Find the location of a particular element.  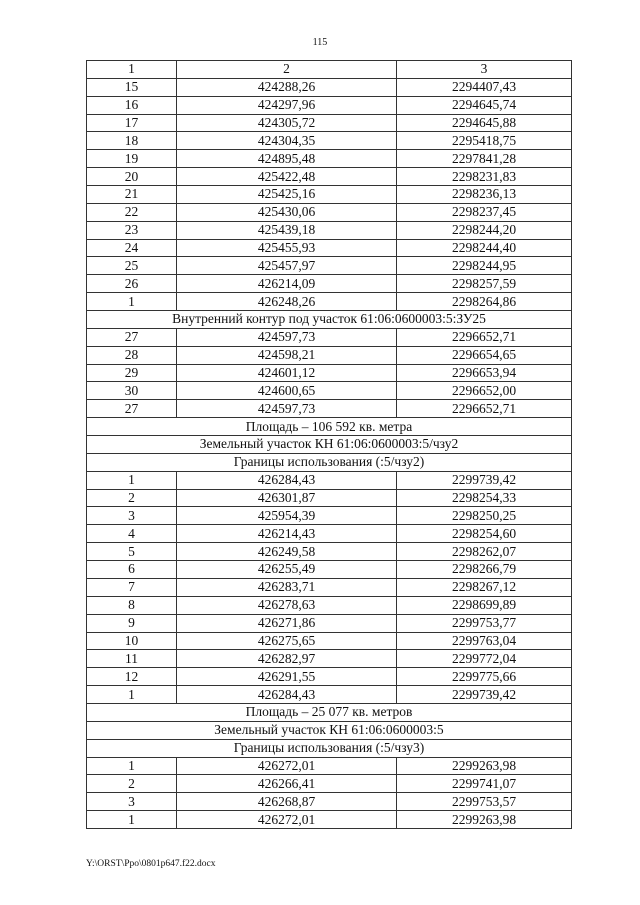

point-number: 6 is located at coordinates (131, 569).